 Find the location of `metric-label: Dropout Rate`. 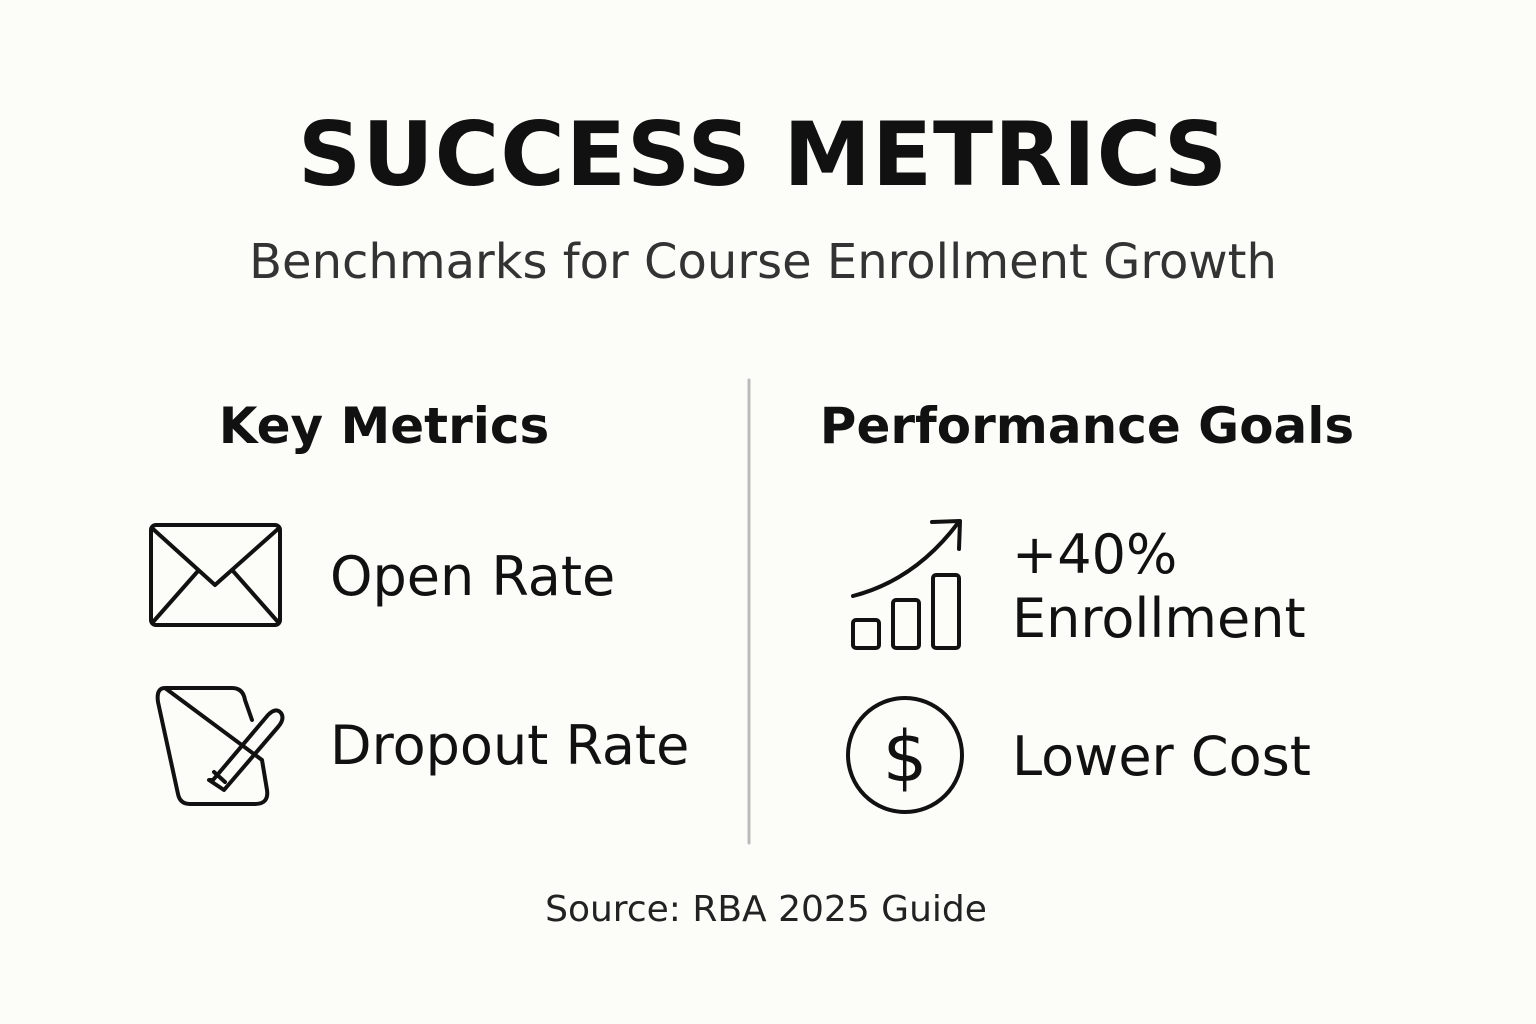

metric-label: Dropout Rate is located at coordinates (510, 745).